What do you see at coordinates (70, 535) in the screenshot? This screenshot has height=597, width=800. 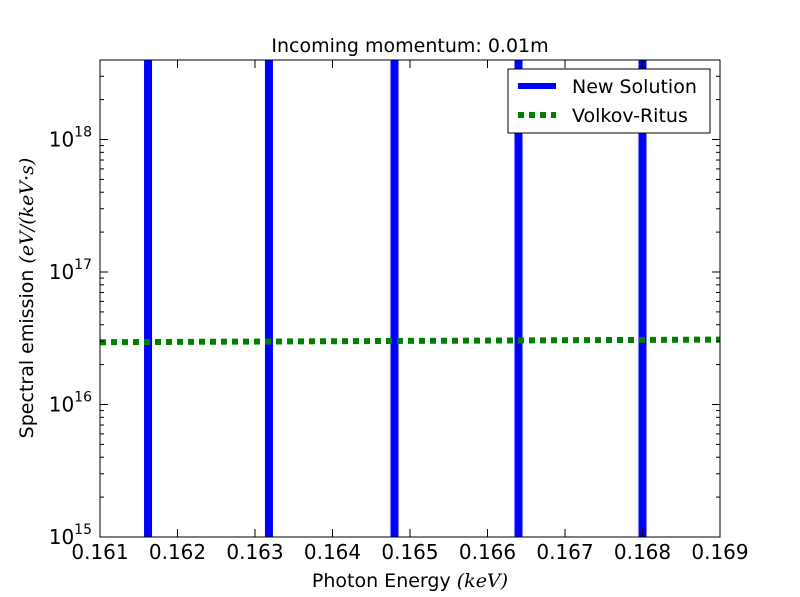 I see `y-tick-label: 1015` at bounding box center [70, 535].